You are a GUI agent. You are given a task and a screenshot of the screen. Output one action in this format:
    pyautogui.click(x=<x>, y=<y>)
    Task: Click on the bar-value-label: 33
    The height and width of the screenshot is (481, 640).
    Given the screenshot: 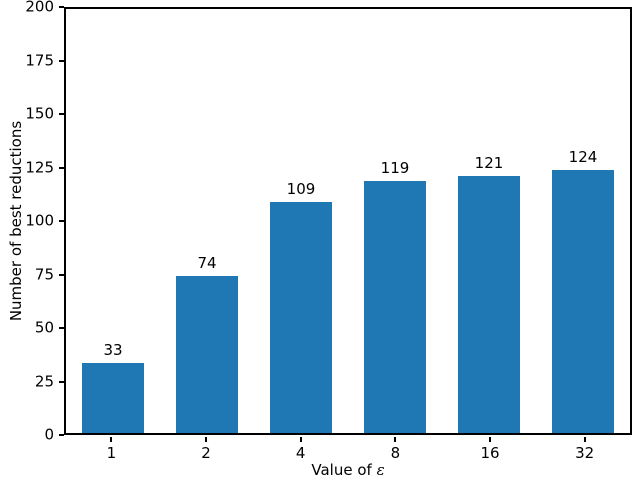 What is the action you would take?
    pyautogui.click(x=113, y=350)
    